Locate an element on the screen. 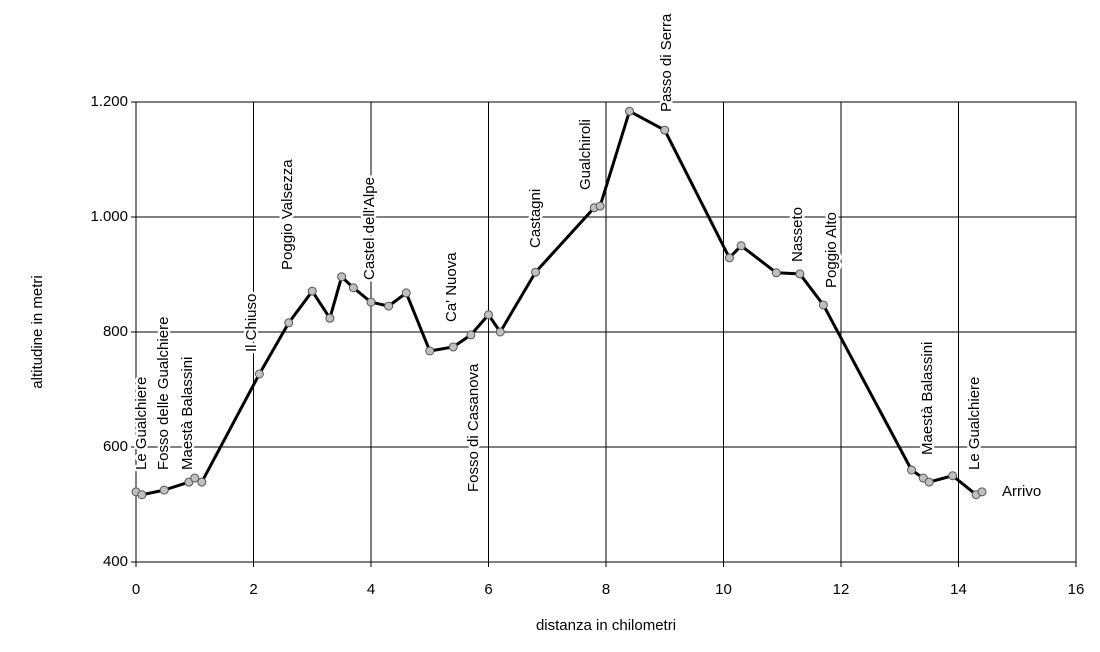 This screenshot has width=1100, height=652. x-tick-label: 4 is located at coordinates (371, 589).